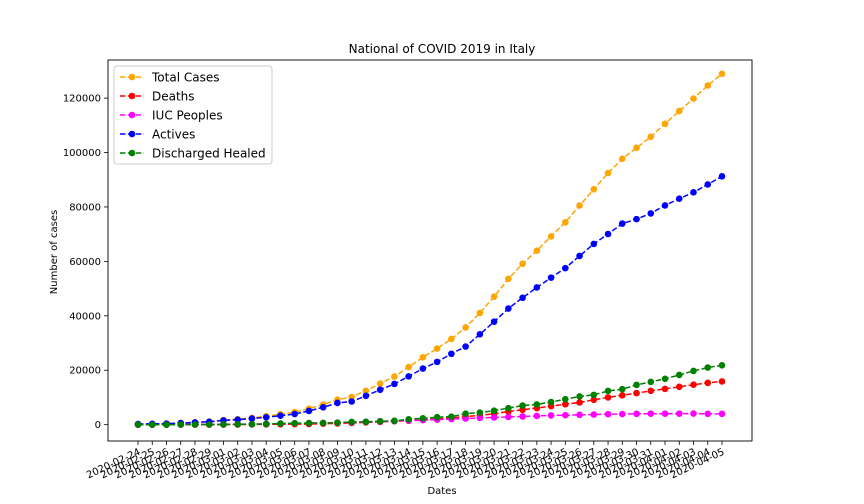 This screenshot has width=864, height=504. What do you see at coordinates (157, 97) in the screenshot?
I see `legend-item: Deaths` at bounding box center [157, 97].